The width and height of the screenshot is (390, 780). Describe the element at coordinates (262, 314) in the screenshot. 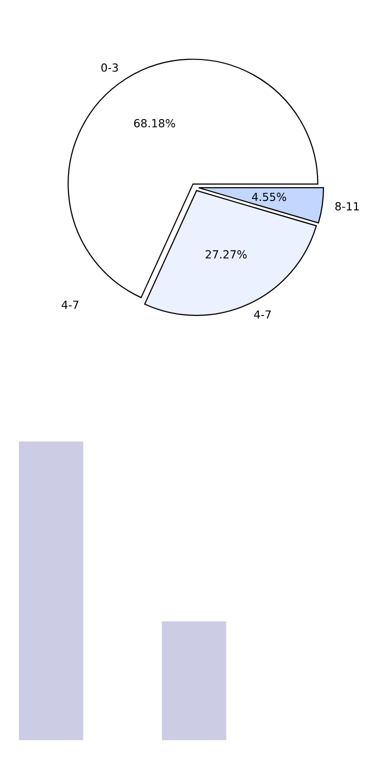

I see `slice-label: 4-7` at that location.